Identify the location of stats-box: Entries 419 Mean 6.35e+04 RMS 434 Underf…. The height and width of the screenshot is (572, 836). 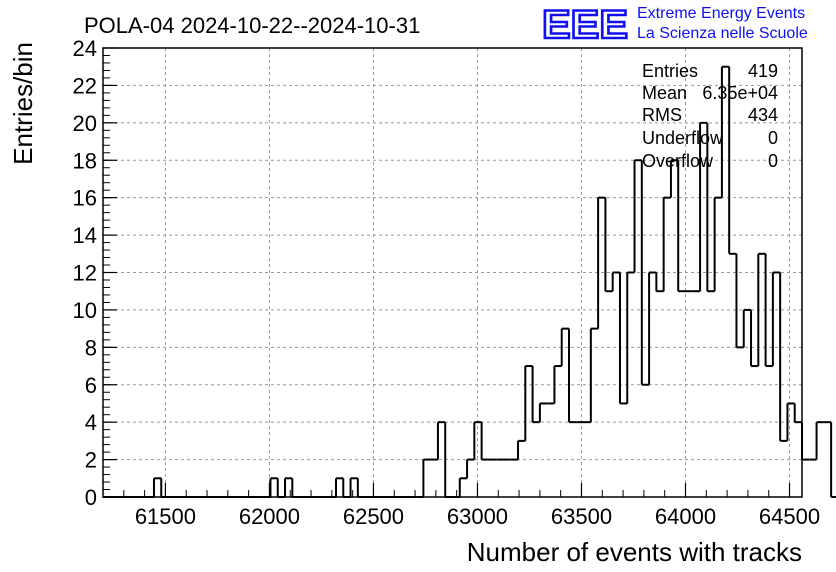
(710, 116).